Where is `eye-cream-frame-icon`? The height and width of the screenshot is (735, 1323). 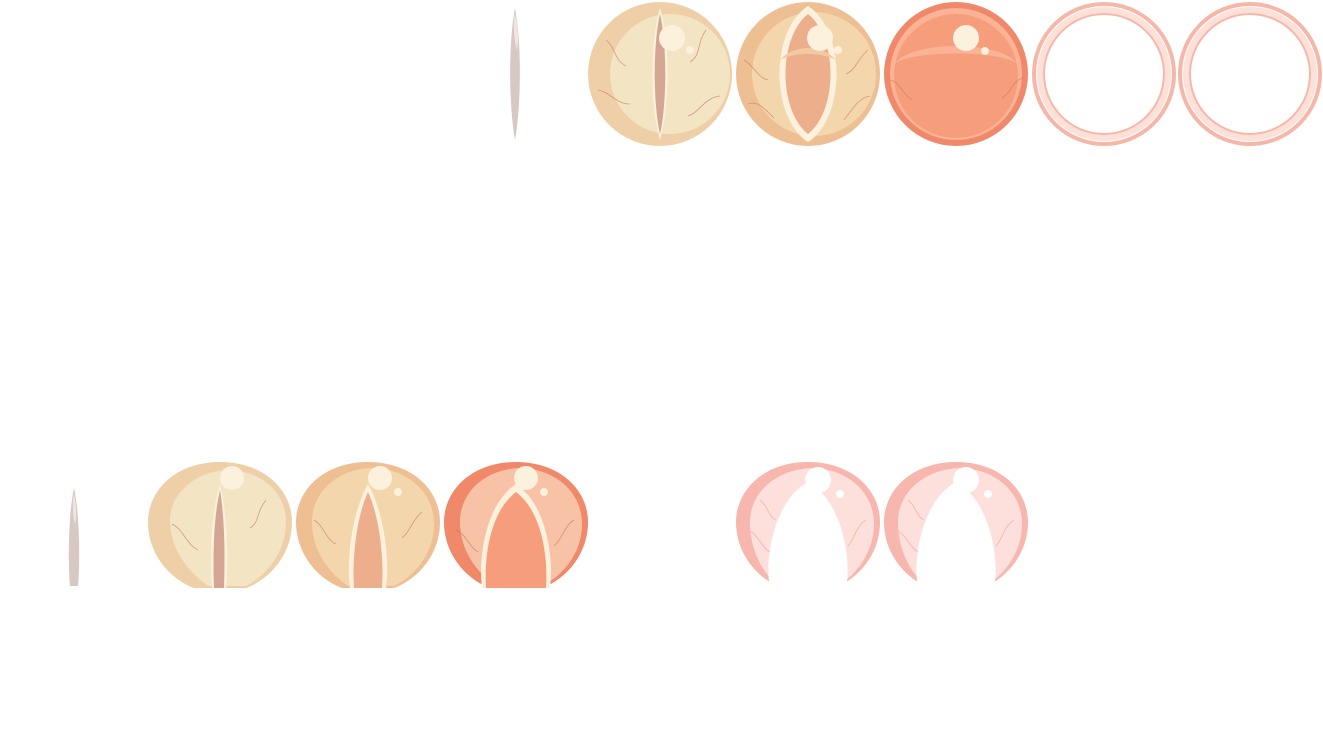 eye-cream-frame-icon is located at coordinates (660, 74).